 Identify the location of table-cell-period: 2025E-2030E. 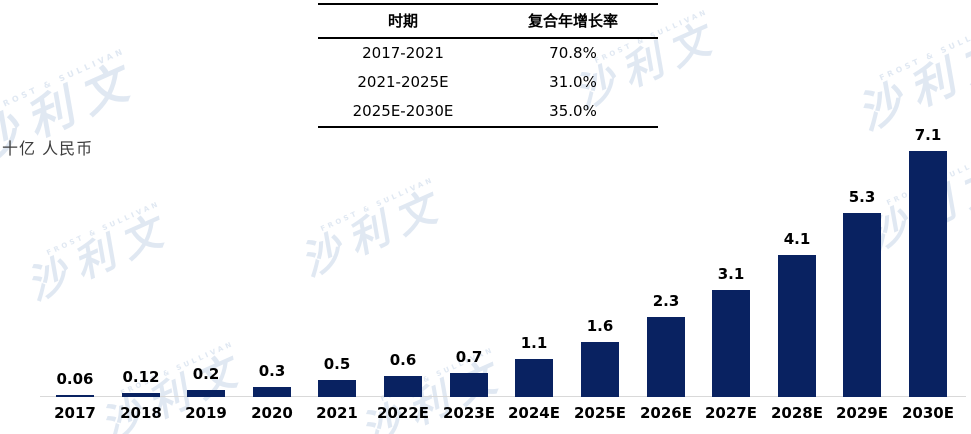
(403, 112).